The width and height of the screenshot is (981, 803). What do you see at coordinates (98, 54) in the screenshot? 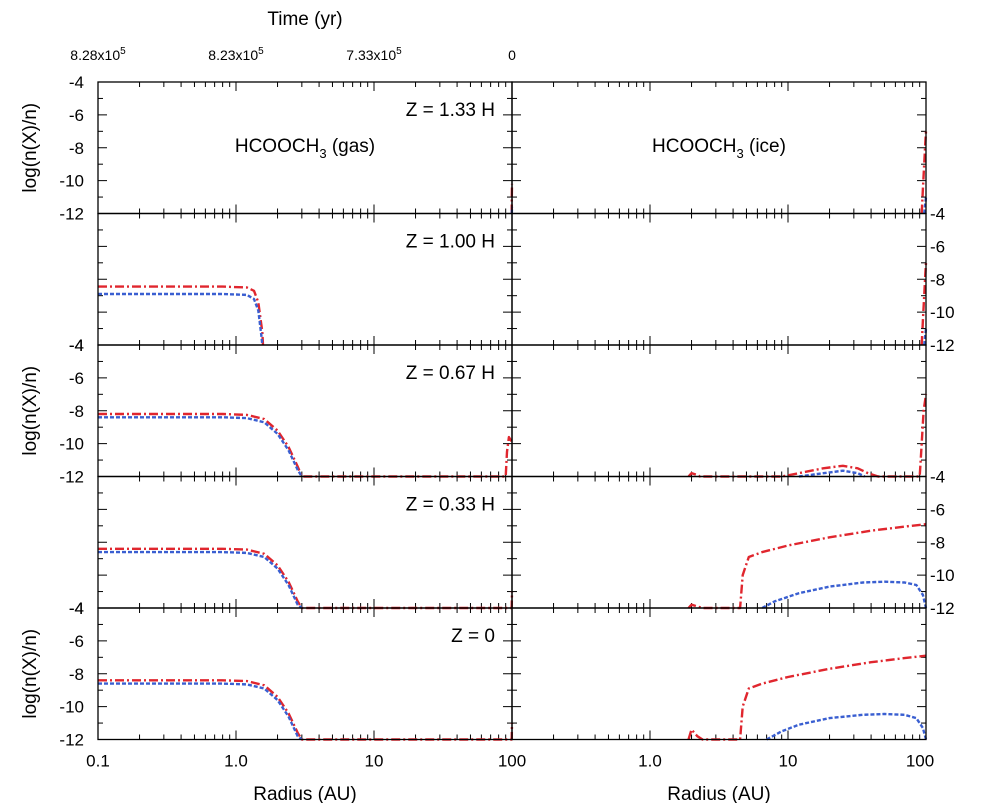
I see `top-tick-label: 8.28x10⁵` at bounding box center [98, 54].